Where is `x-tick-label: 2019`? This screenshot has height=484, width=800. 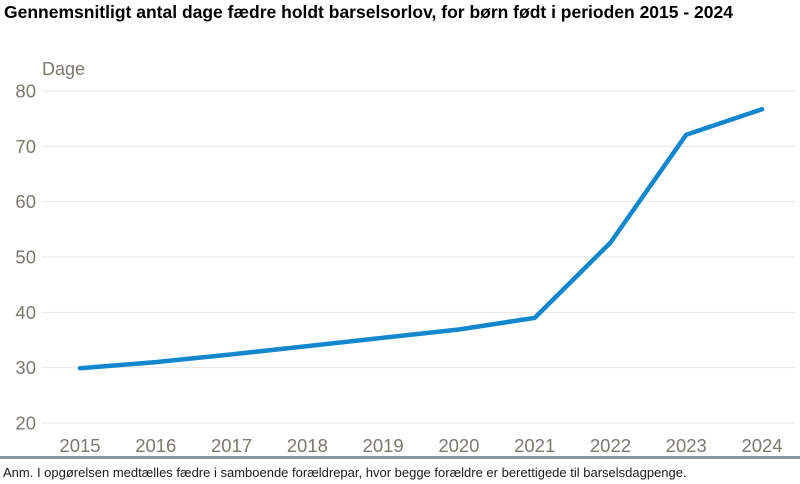
x-tick-label: 2019 is located at coordinates (383, 445).